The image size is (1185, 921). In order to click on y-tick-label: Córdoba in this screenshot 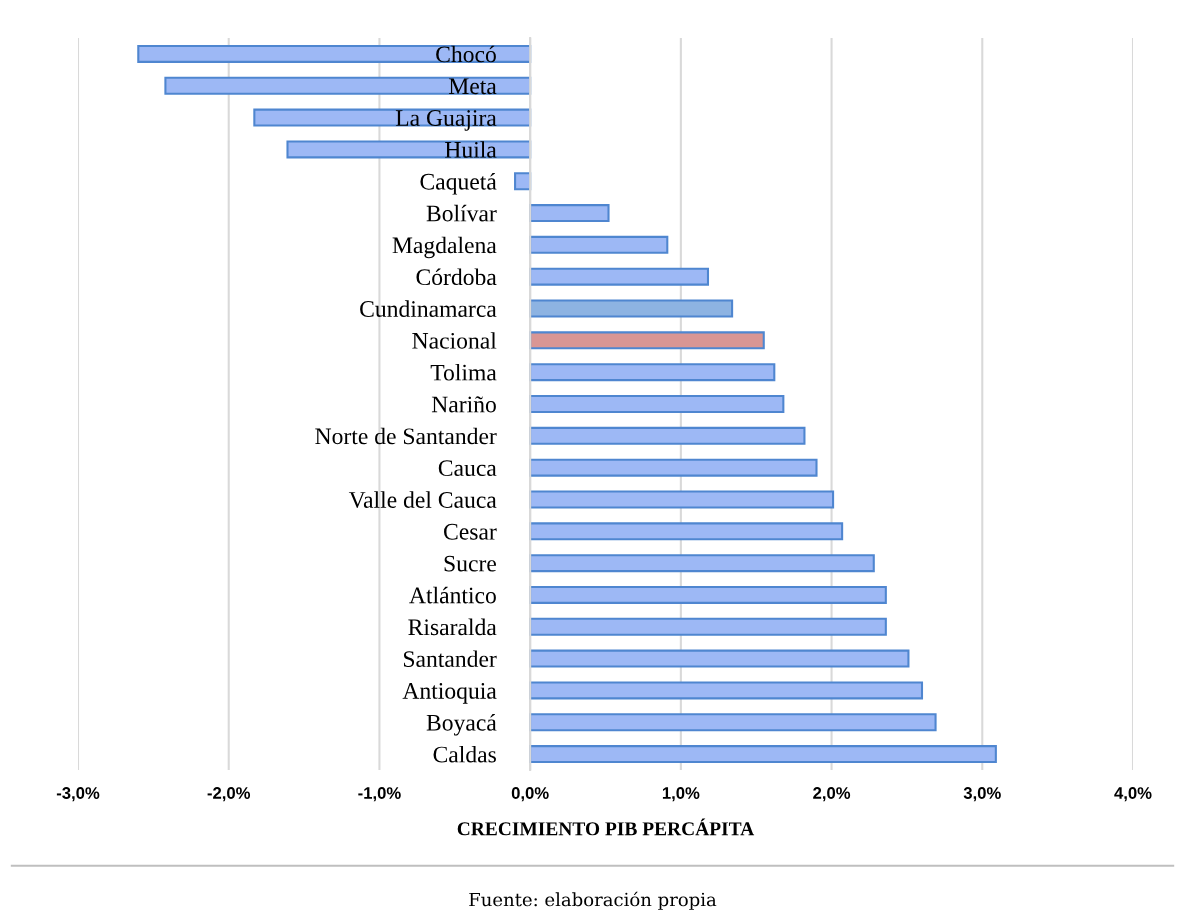, I will do `click(456, 277)`.